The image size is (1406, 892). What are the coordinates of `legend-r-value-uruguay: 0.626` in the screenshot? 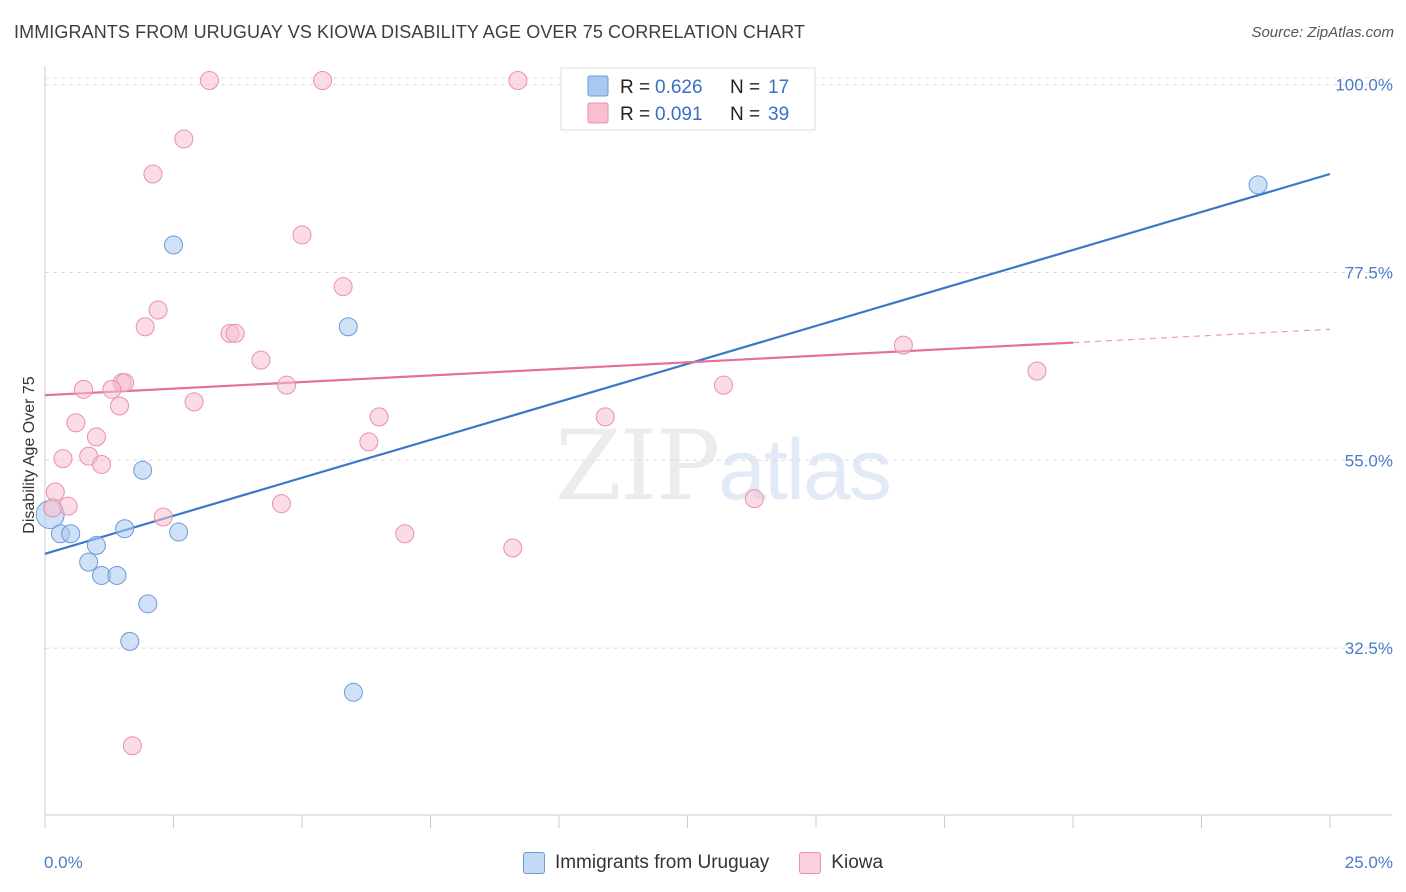 It's located at (679, 87).